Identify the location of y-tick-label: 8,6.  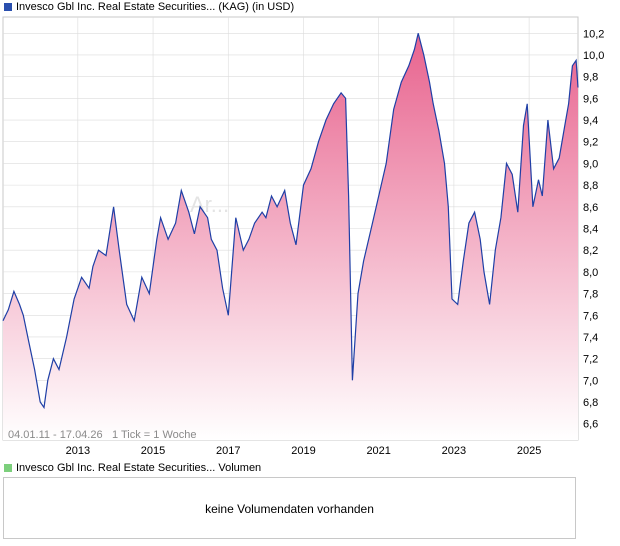
(590, 208).